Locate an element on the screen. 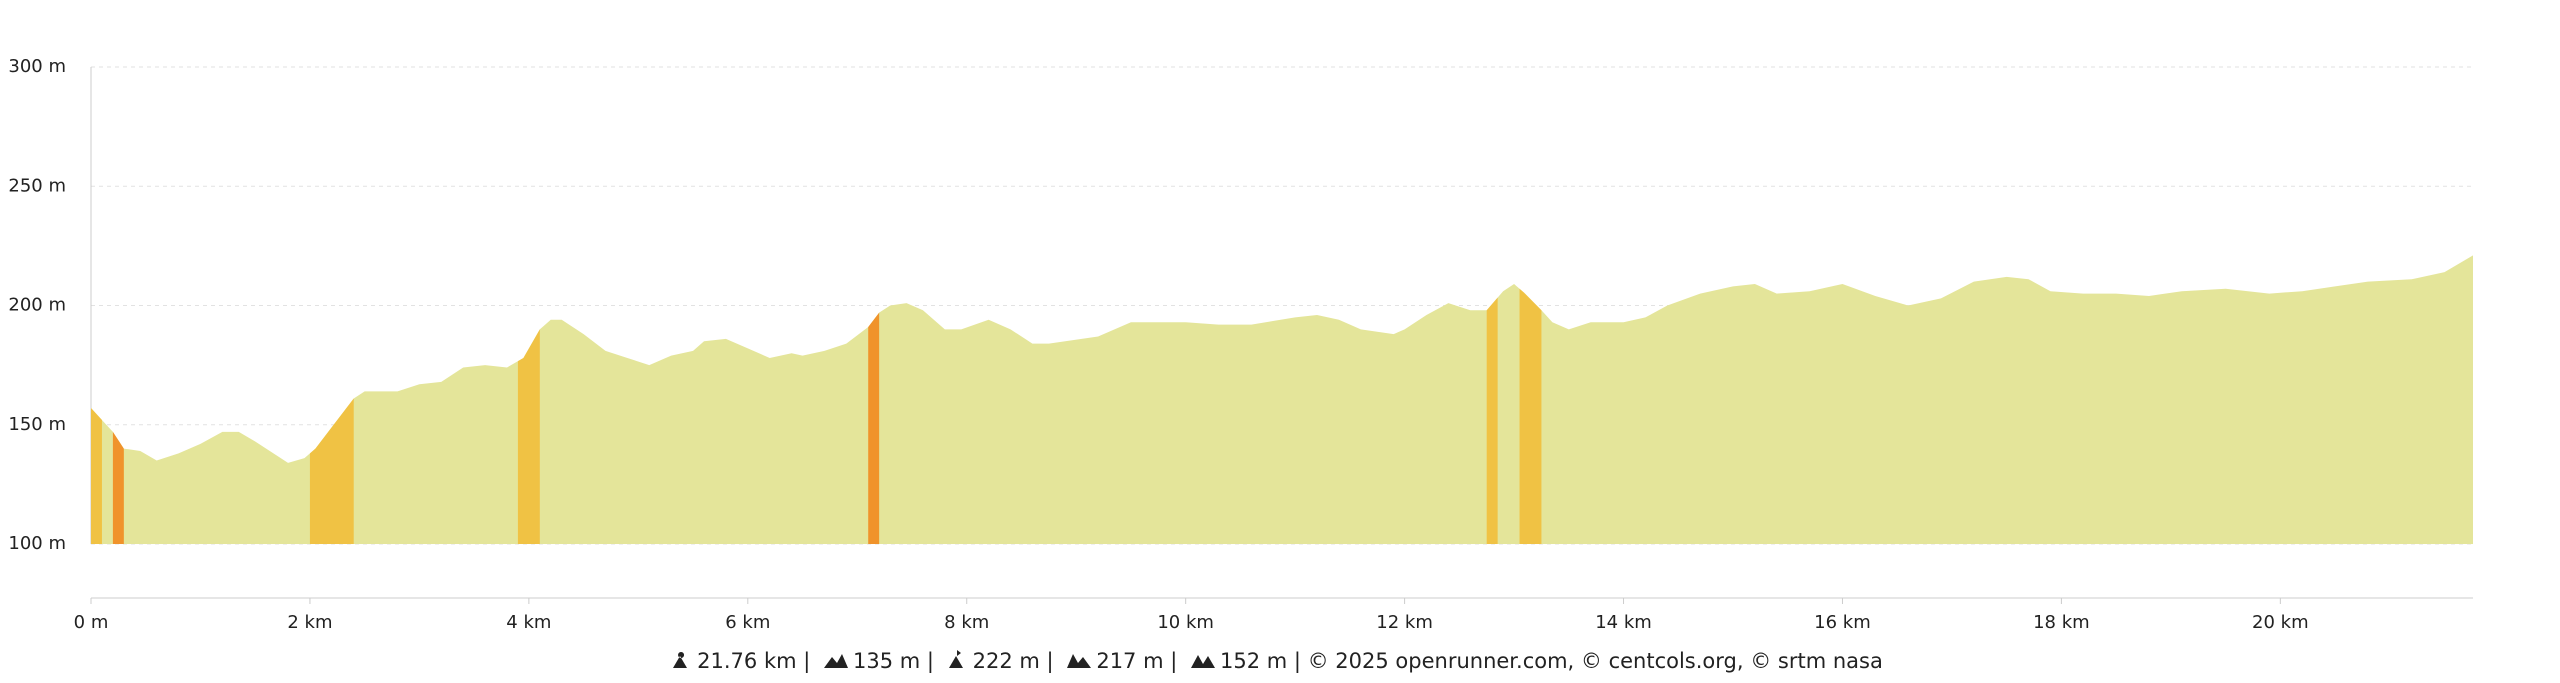  y-tick-label: 250 m is located at coordinates (37, 185).